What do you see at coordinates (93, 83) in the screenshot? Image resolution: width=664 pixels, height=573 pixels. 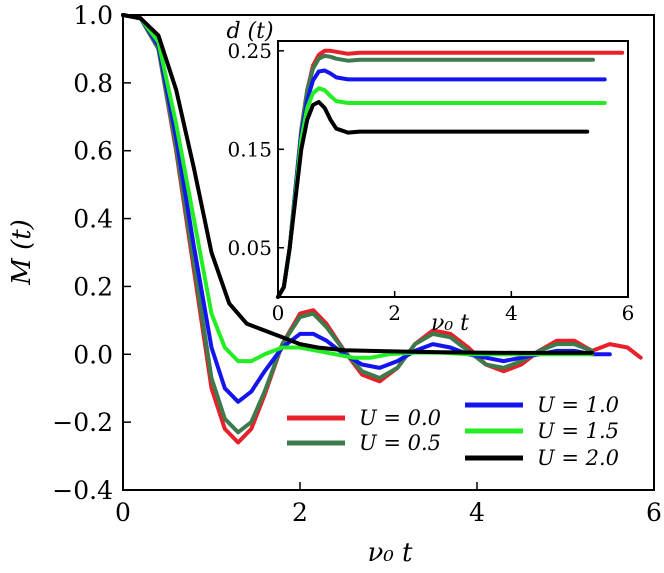 I see `main-y-tick-label: 0.8` at bounding box center [93, 83].